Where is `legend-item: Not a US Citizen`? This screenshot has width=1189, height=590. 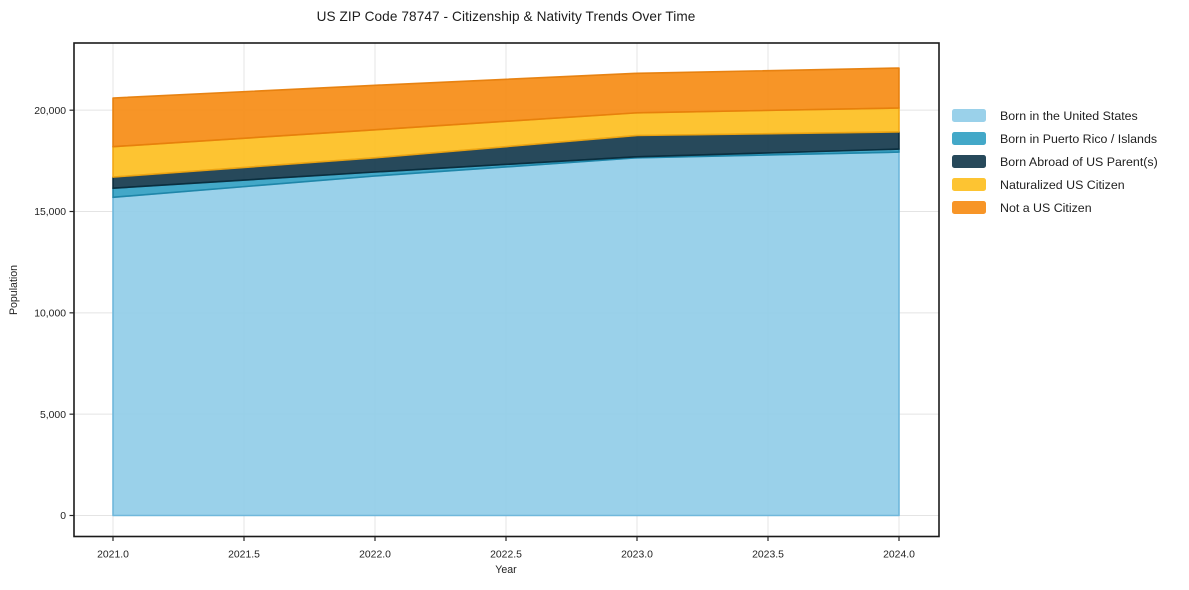
legend-item: Not a US Citizen is located at coordinates (1055, 207).